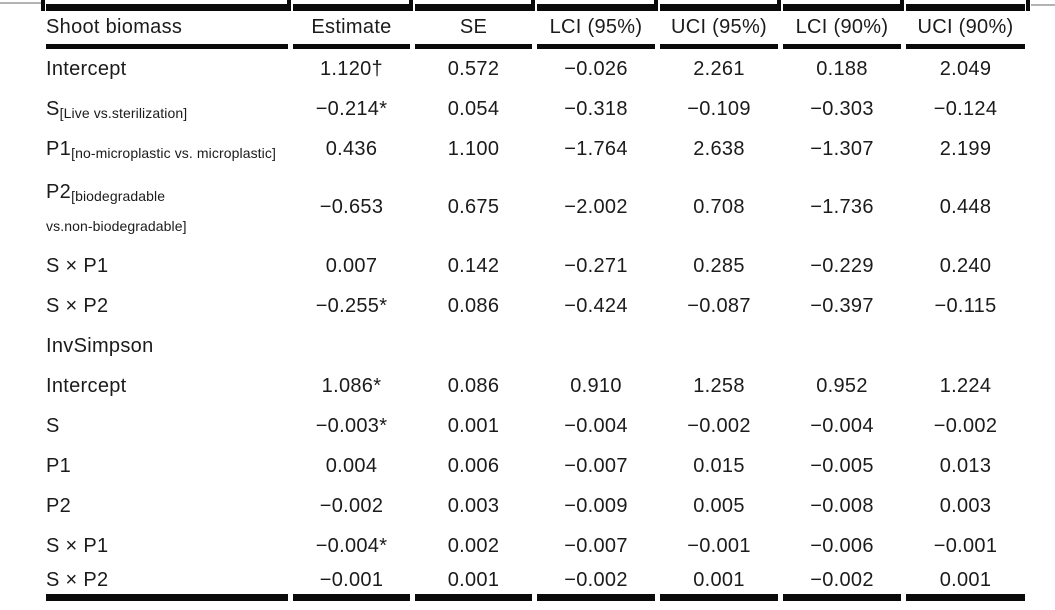  What do you see at coordinates (842, 583) in the screenshot?
I see `cell-lci90: −0.002` at bounding box center [842, 583].